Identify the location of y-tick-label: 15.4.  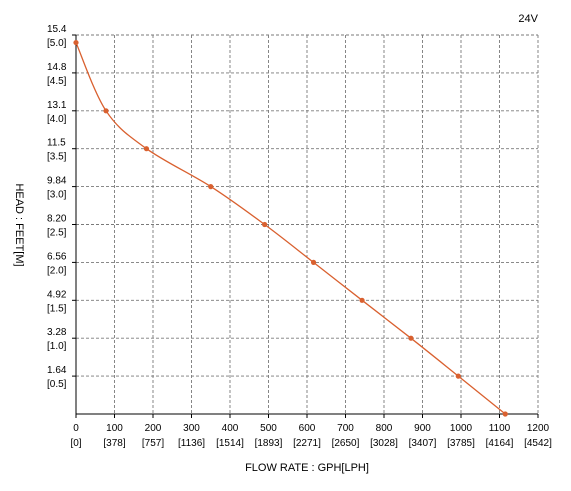
(57, 29).